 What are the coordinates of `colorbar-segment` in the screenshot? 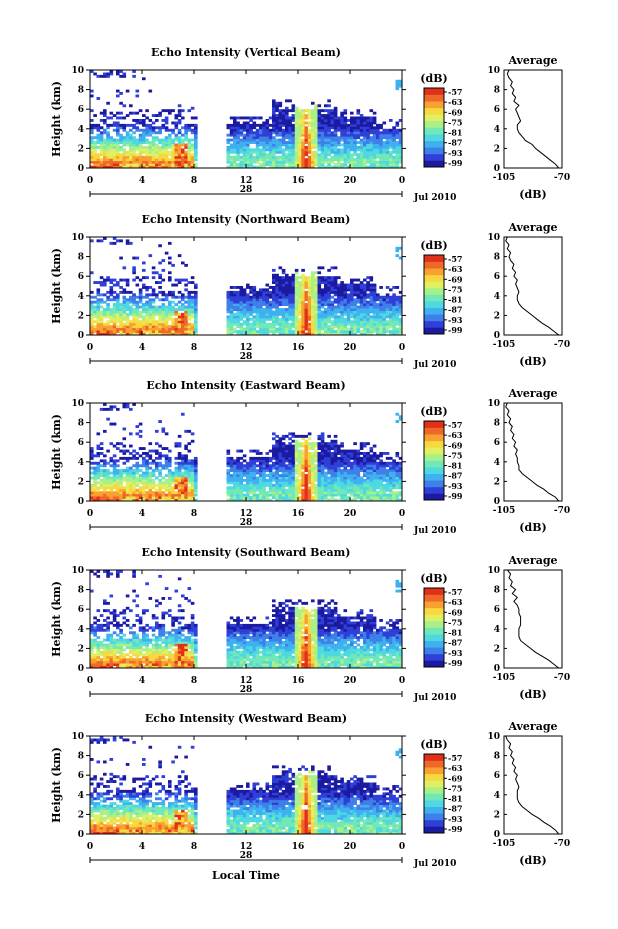 It's located at (434, 131).